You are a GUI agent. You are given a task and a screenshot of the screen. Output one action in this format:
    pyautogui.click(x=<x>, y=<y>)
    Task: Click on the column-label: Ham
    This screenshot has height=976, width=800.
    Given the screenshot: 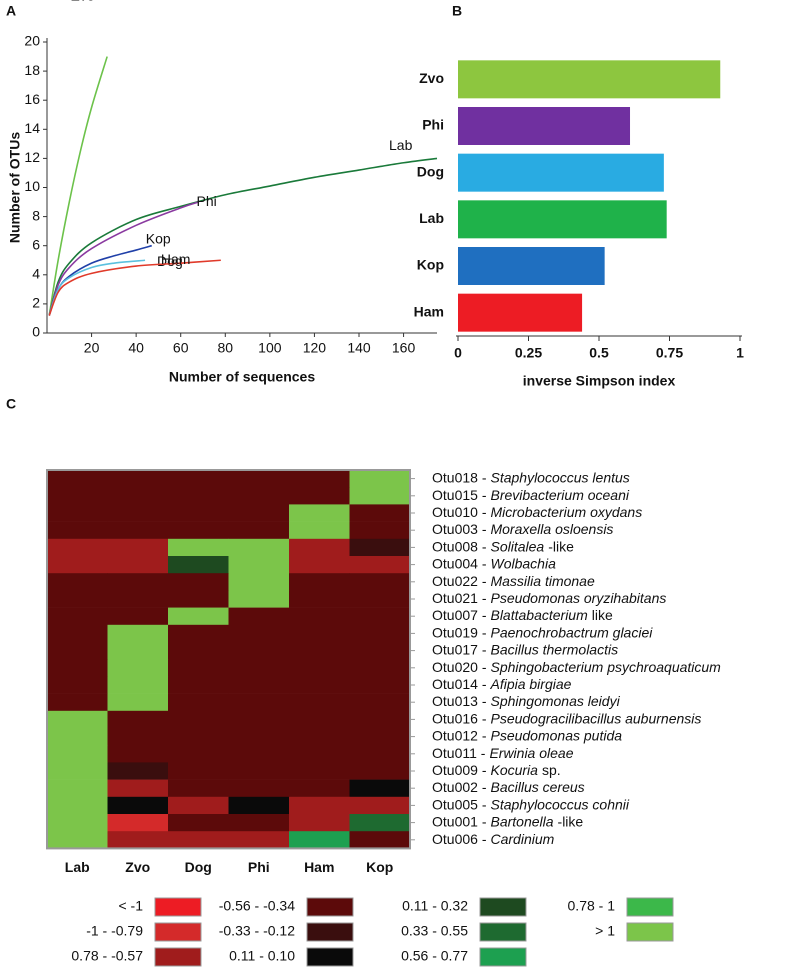 What is the action you would take?
    pyautogui.click(x=319, y=867)
    